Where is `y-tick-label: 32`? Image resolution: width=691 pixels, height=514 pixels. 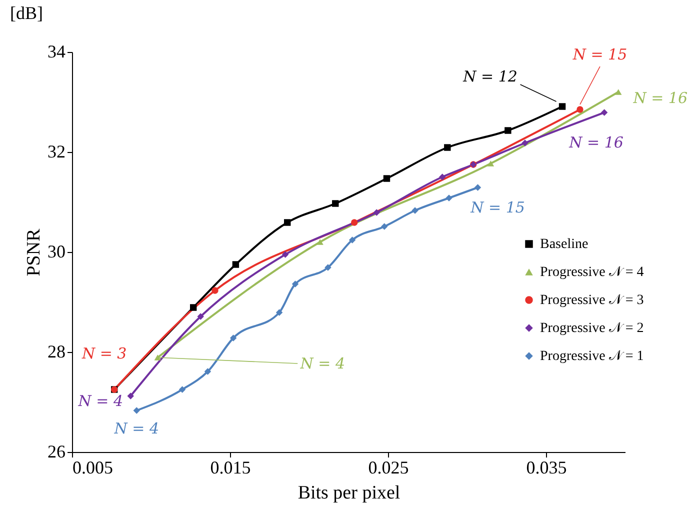
y-tick-label: 32 is located at coordinates (57, 152).